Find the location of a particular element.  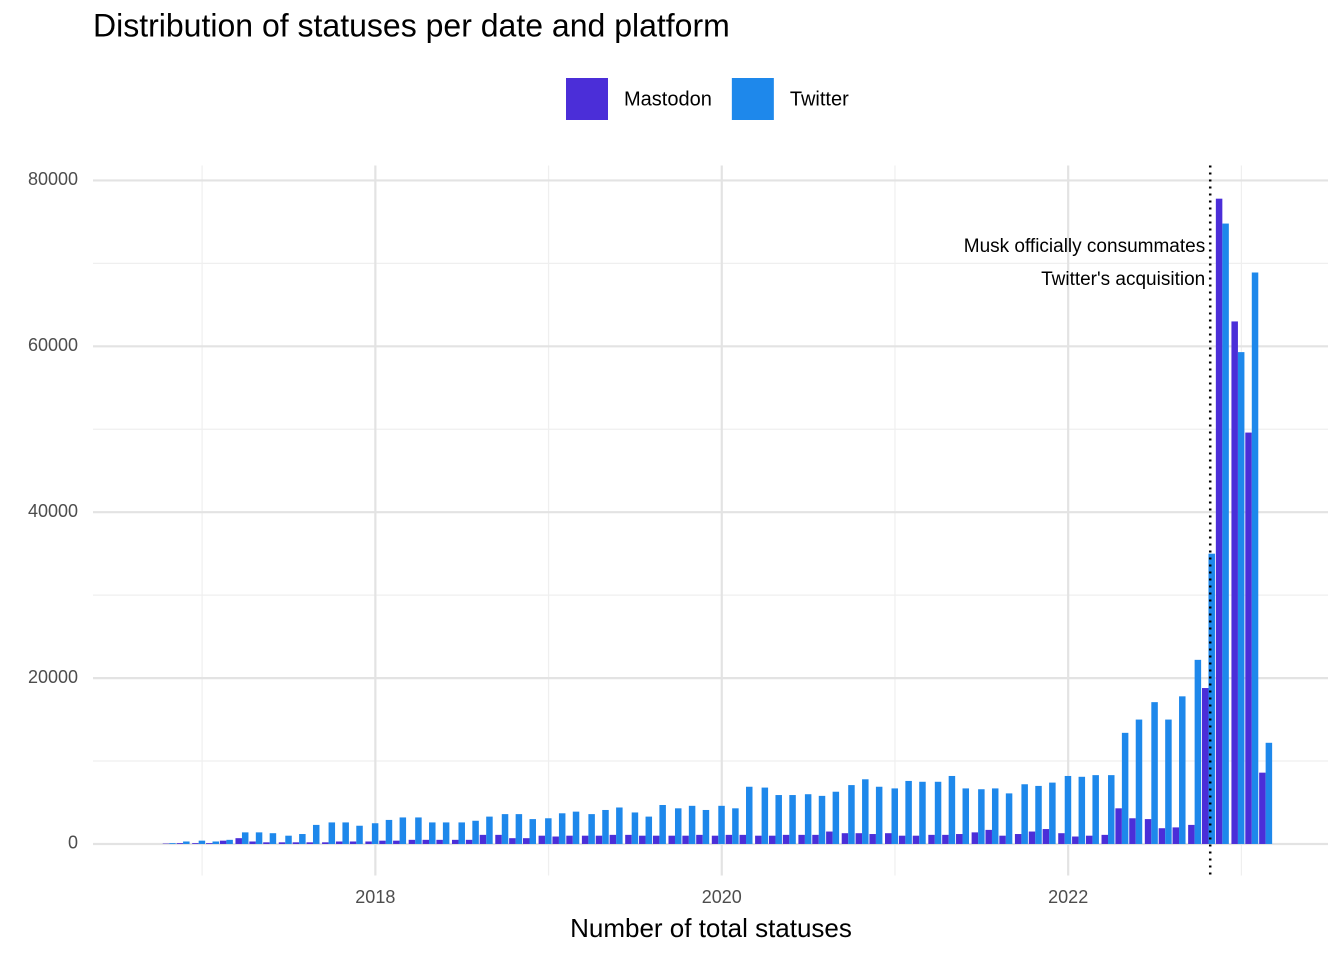

y-tick-label: 20000 is located at coordinates (53, 677).